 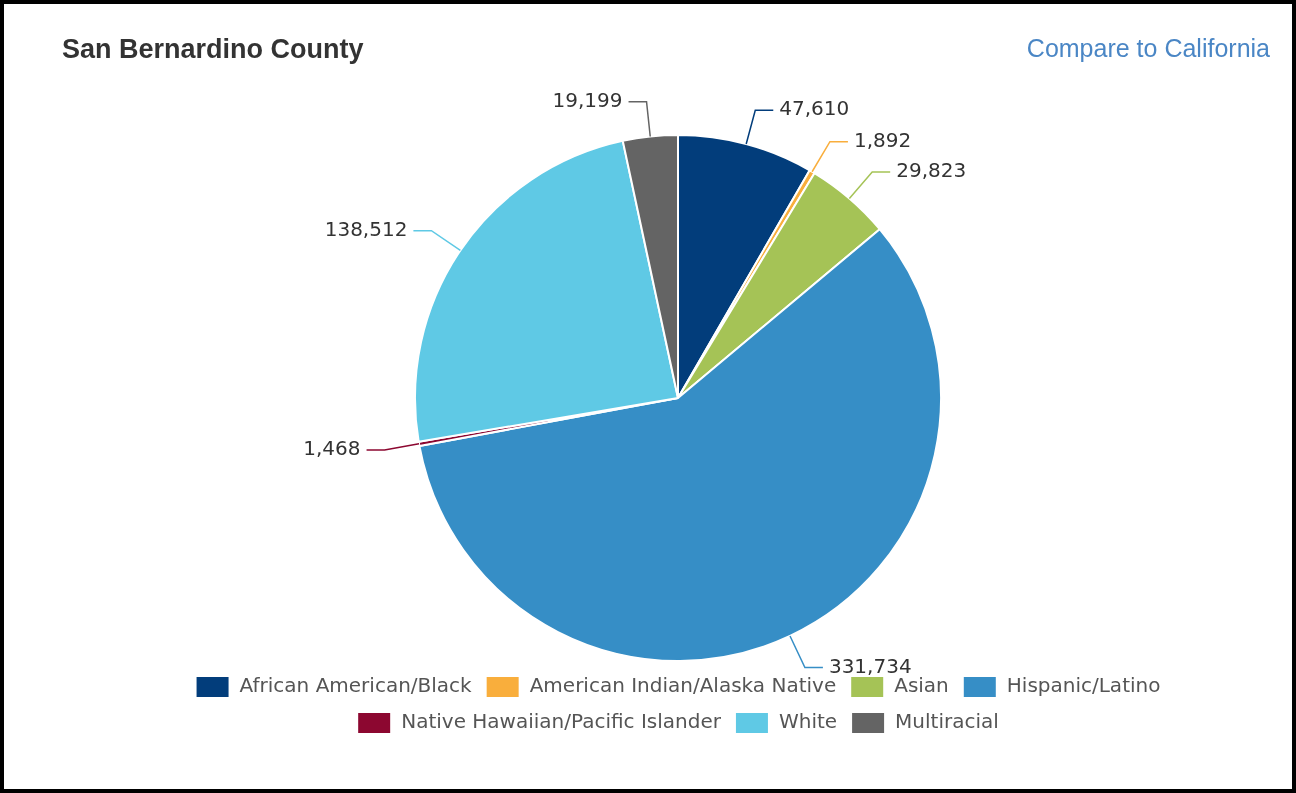 I want to click on data-label: 29,823, so click(x=931, y=170).